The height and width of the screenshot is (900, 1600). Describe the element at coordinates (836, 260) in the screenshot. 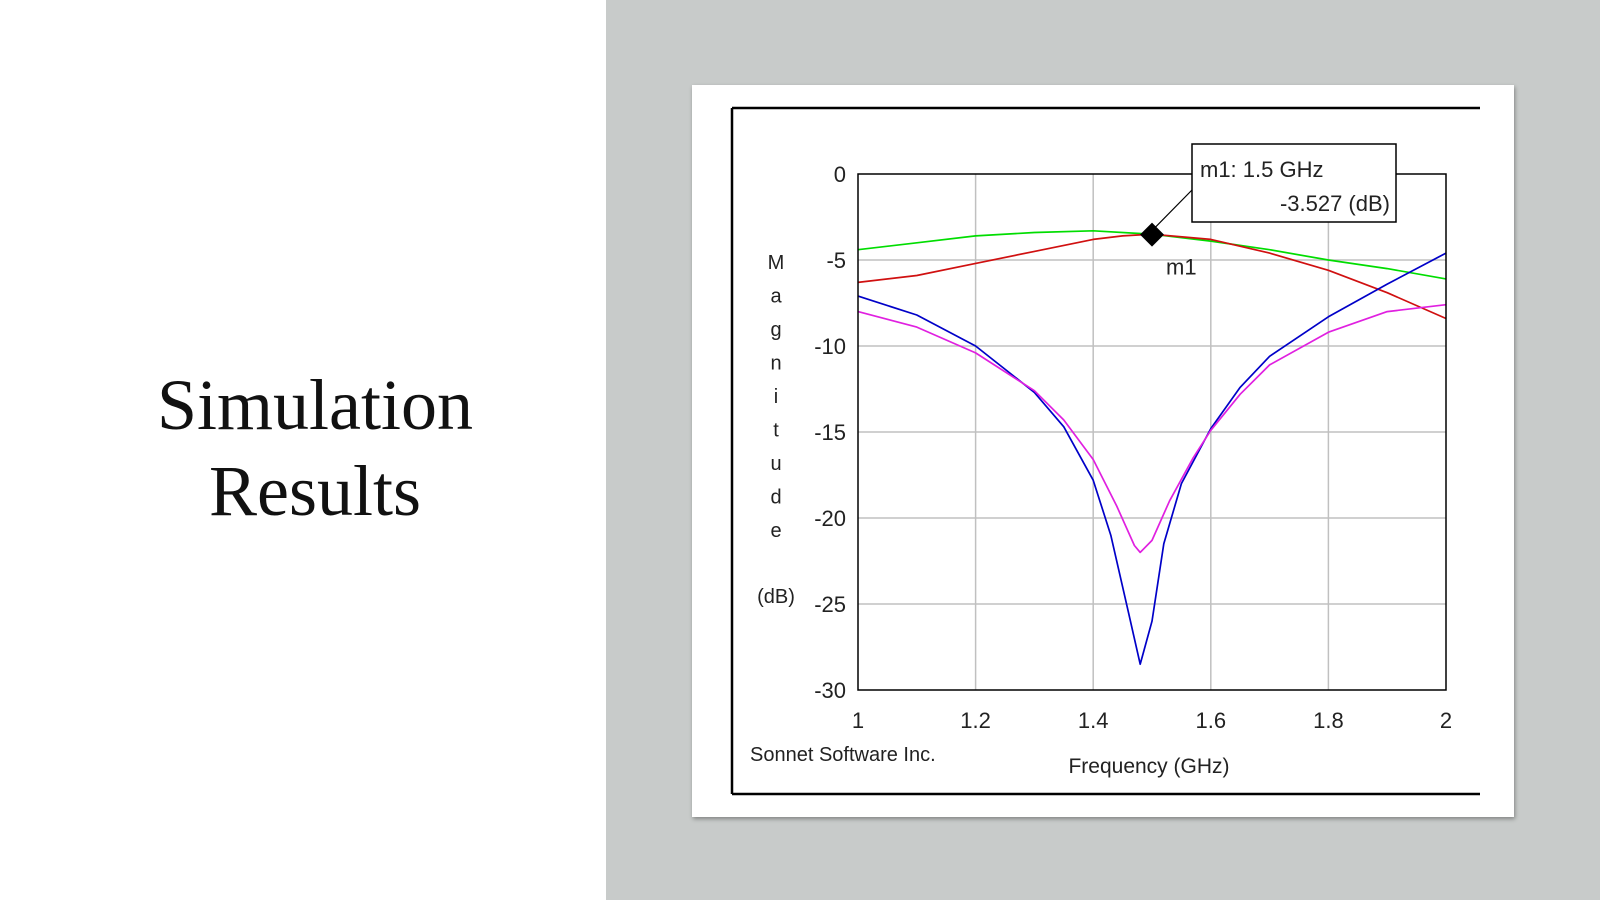

I see `y-tick-label: -5` at that location.